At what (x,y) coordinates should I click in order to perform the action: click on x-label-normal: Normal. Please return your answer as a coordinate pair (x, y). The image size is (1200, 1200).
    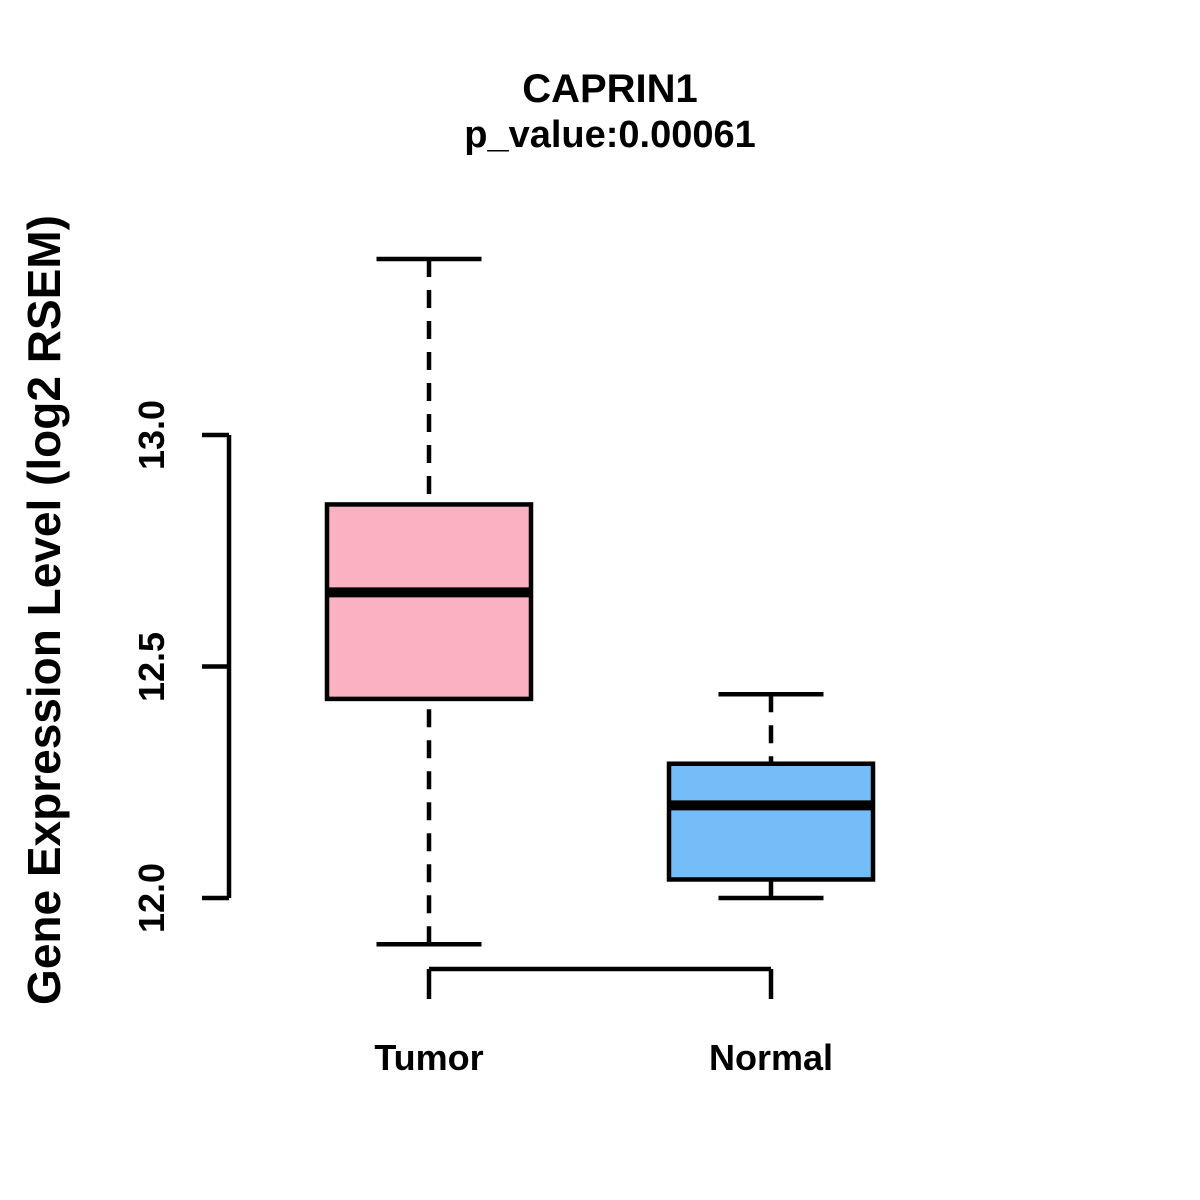
    Looking at the image, I should click on (771, 1057).